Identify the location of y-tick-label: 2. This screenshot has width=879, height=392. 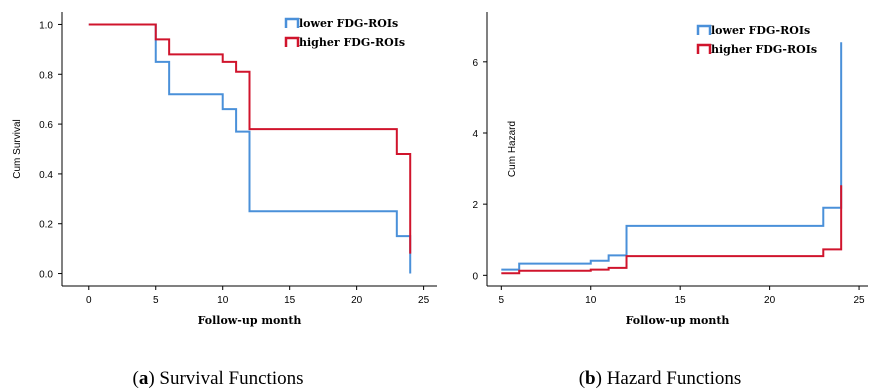
(475, 205).